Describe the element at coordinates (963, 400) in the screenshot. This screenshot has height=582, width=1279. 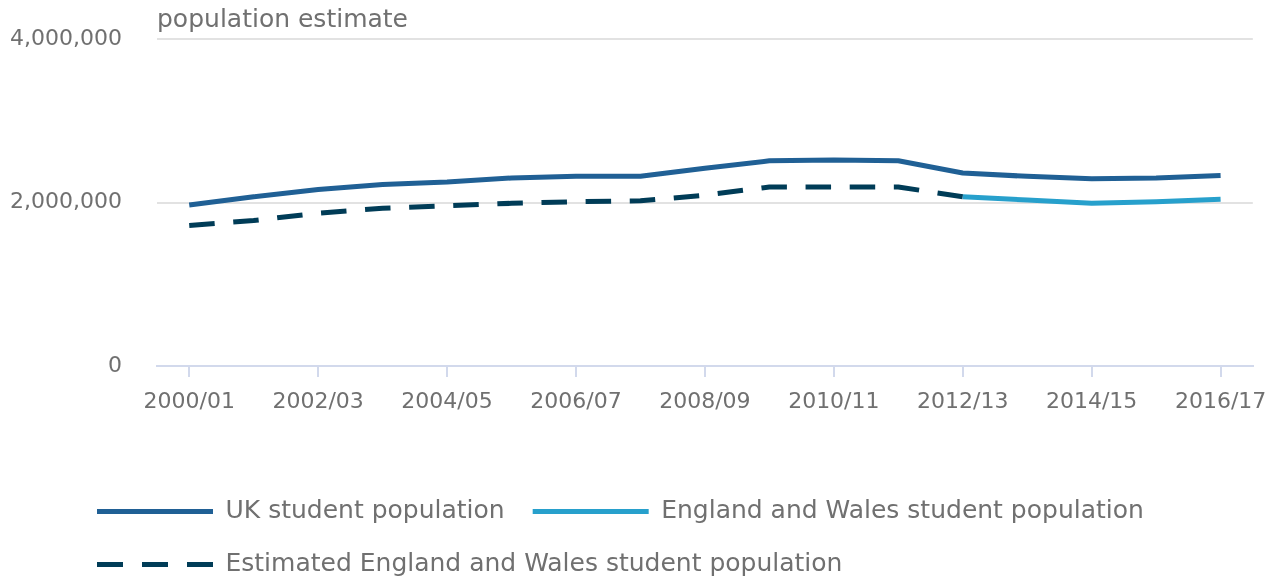
I see `x-tick-label: 2012/13` at that location.